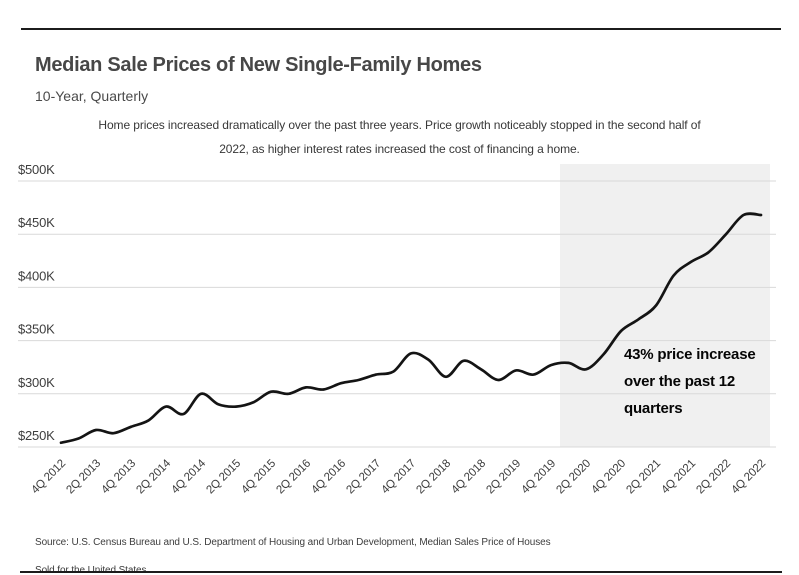  What do you see at coordinates (328, 477) in the screenshot?
I see `x-tick-label: 4Q 2016` at bounding box center [328, 477].